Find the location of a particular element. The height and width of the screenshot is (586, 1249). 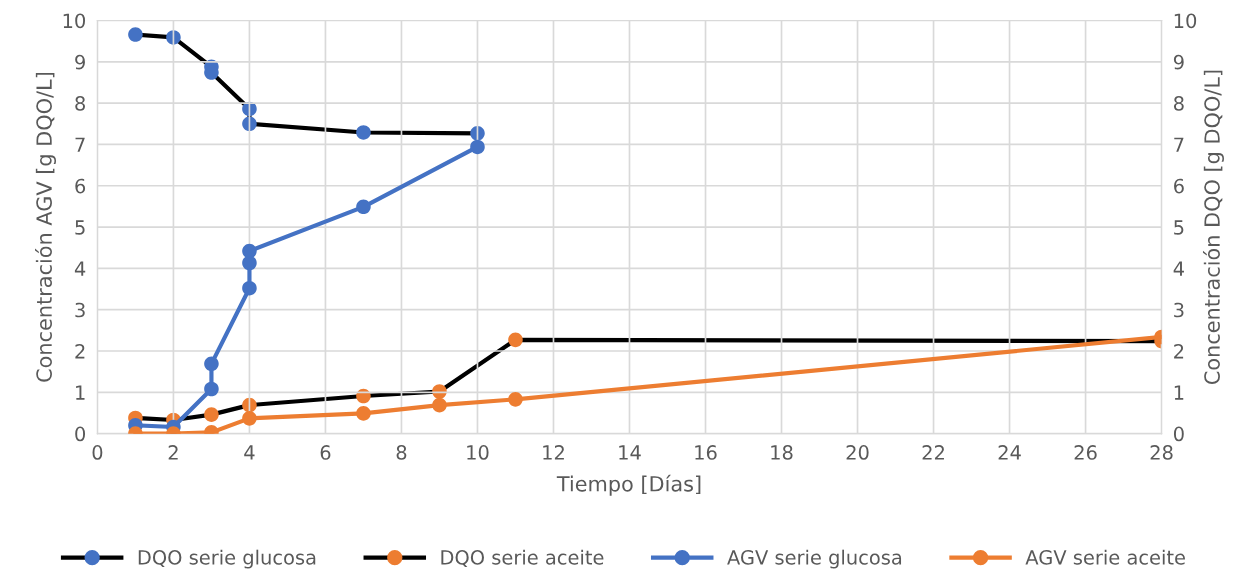

y-axis-title: Concentración AGV [g DQO/L] is located at coordinates (46, 227).